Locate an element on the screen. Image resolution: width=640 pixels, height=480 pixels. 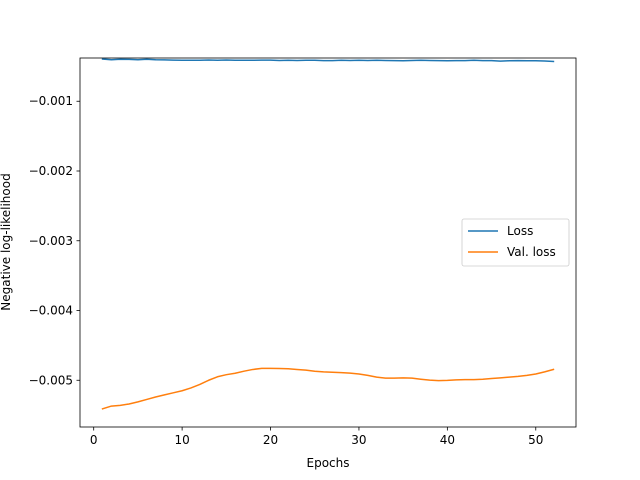
series-line-val-loss is located at coordinates (328, 388).